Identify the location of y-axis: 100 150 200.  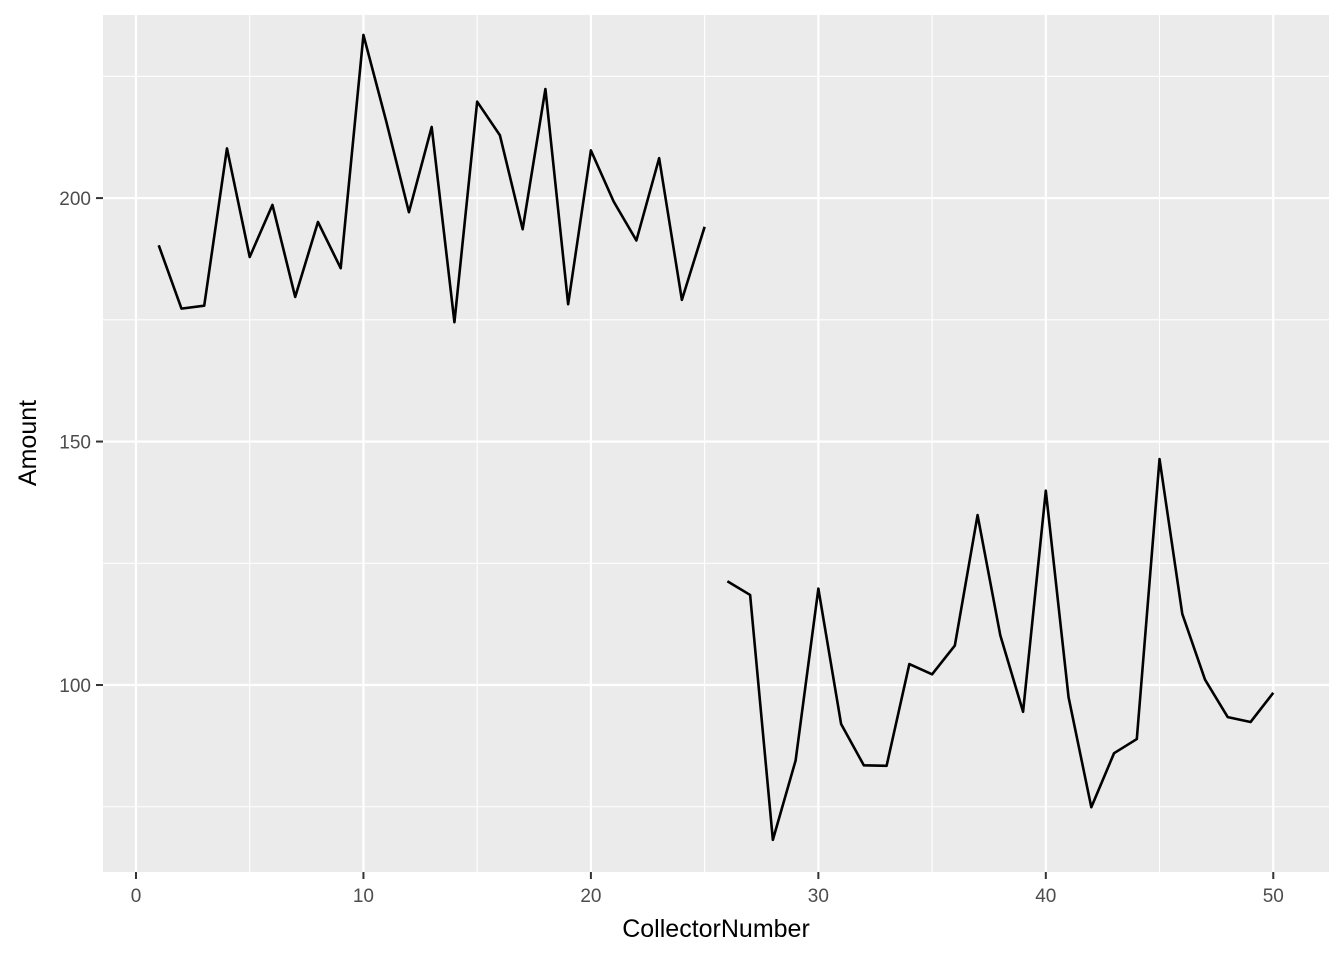
(81, 443).